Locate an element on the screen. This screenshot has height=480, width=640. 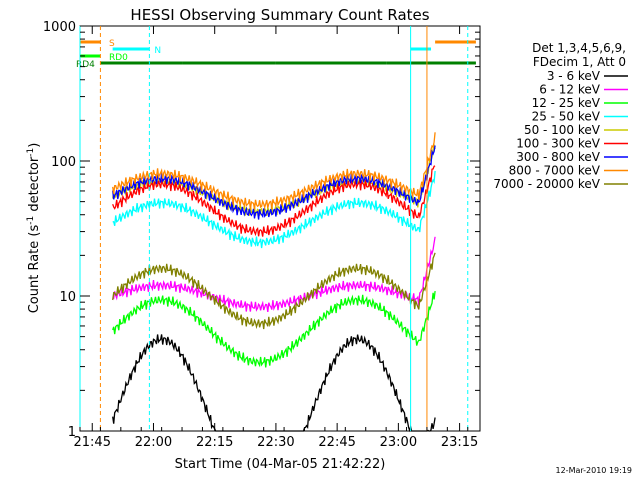
legend-label-6: 300 - 800 keV is located at coordinates (558, 157).